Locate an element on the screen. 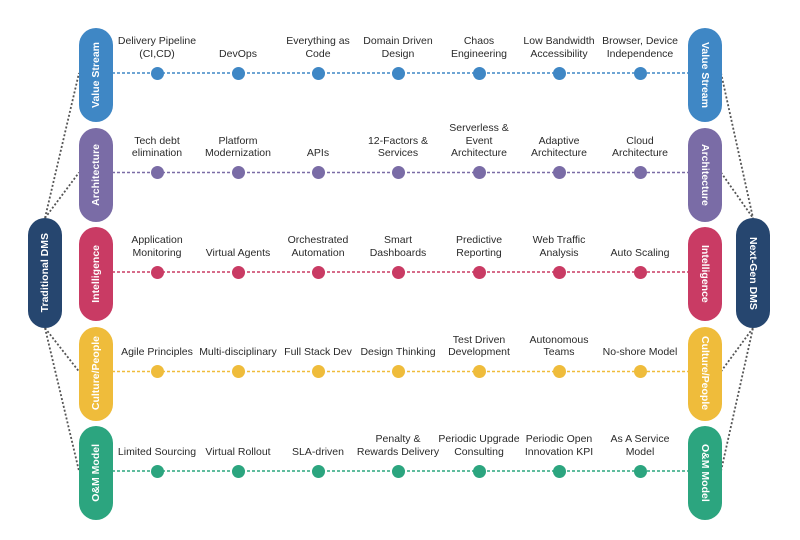 Image resolution: width=800 pixels, height=540 pixels. milestone-label: As A Service Model is located at coordinates (640, 433).